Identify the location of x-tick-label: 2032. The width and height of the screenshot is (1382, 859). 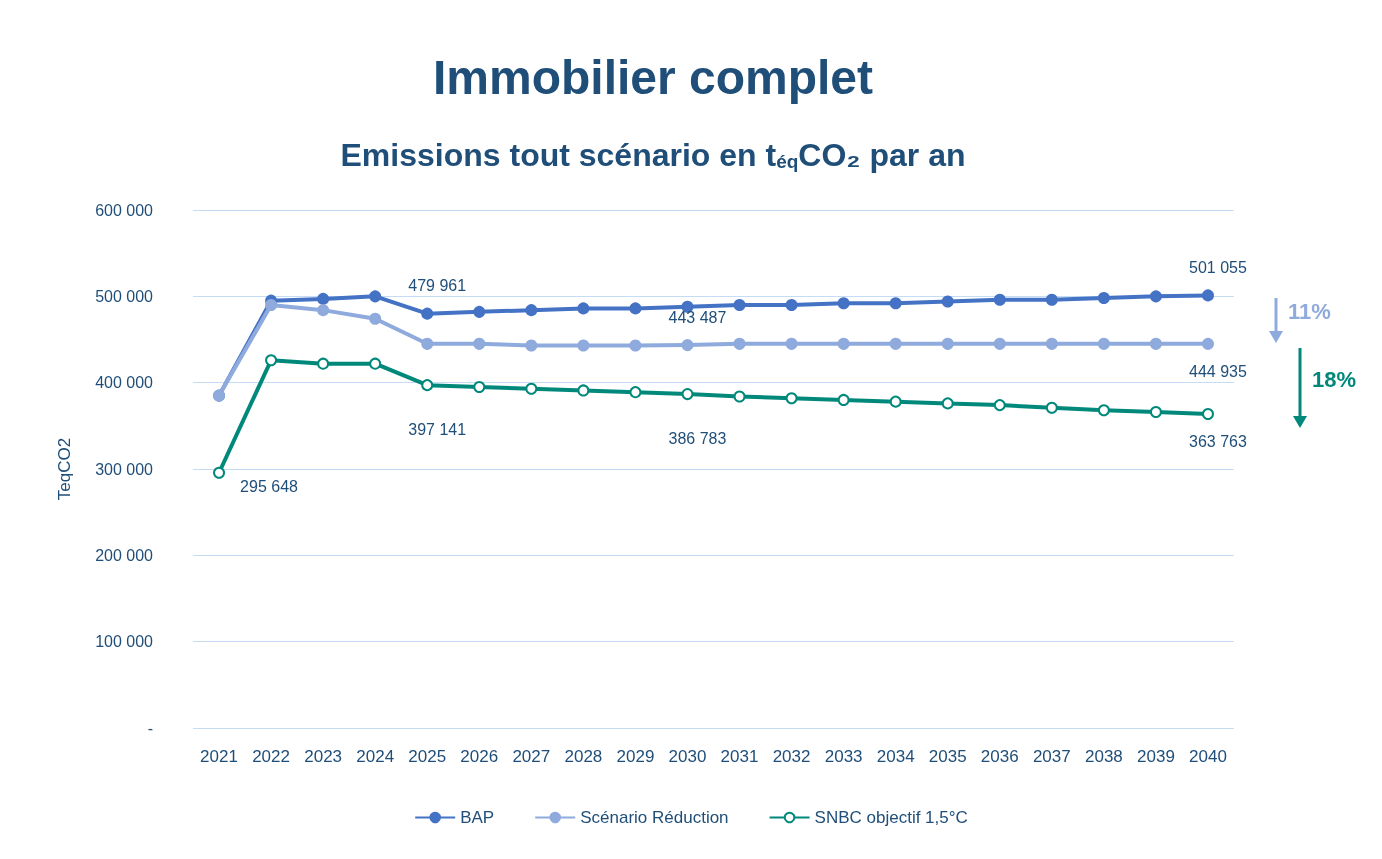
(791, 756).